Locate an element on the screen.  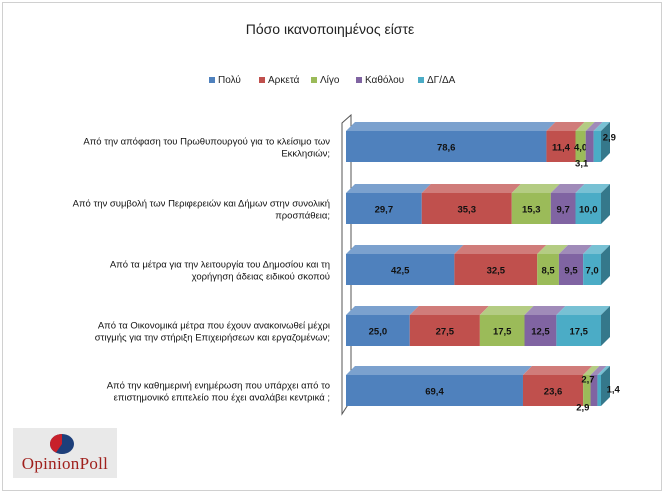
data-label: 69,4 is located at coordinates (434, 392).